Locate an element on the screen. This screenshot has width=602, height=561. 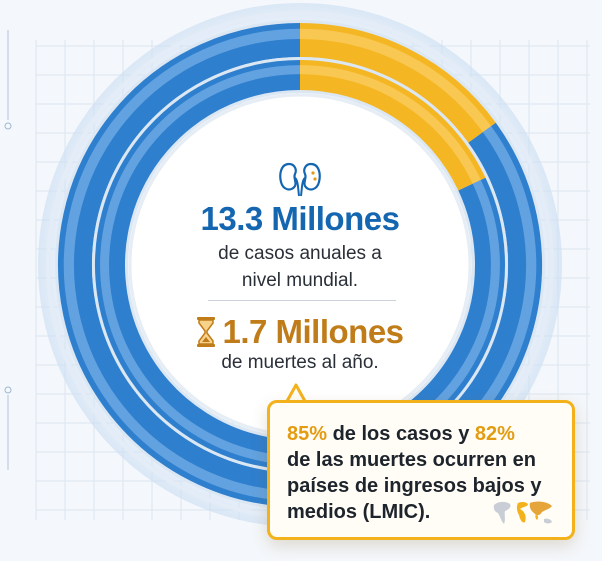
callout-line-2: de las muertes ocurren en is located at coordinates (411, 460).